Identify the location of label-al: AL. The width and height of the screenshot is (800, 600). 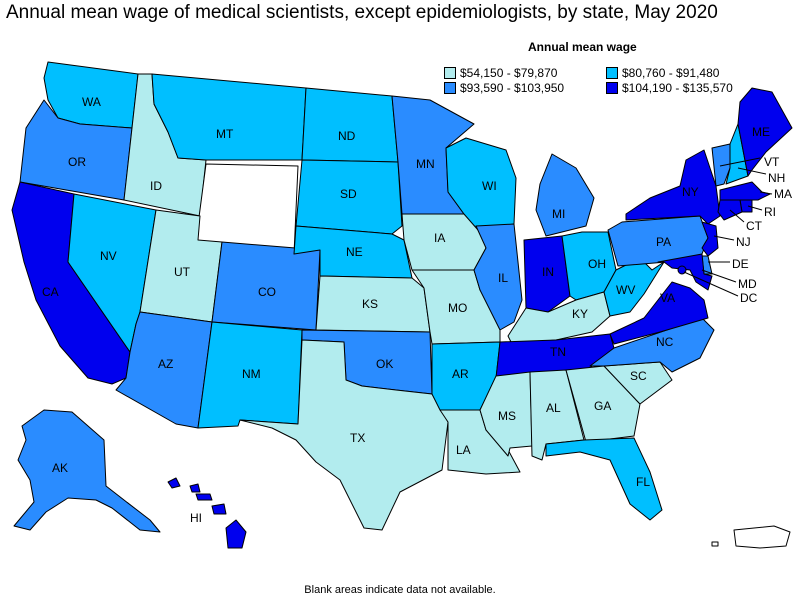
(553, 408).